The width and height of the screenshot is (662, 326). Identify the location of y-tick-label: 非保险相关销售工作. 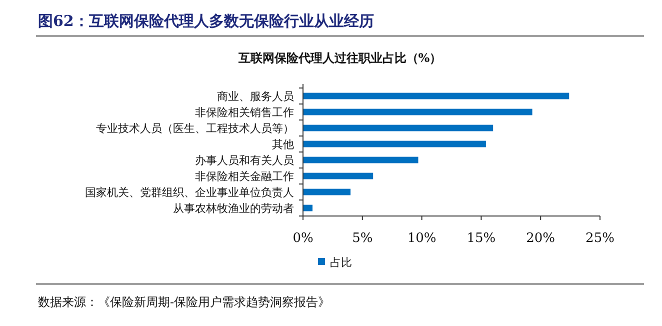
(244, 112).